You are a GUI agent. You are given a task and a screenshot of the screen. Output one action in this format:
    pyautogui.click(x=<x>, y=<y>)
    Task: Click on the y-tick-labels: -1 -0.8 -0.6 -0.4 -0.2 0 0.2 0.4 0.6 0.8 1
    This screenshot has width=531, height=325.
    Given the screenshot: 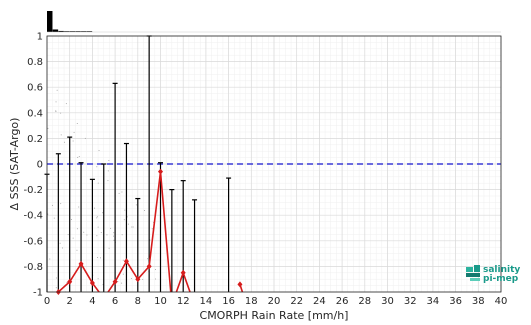 What is the action you would take?
    pyautogui.click(x=33, y=165)
    